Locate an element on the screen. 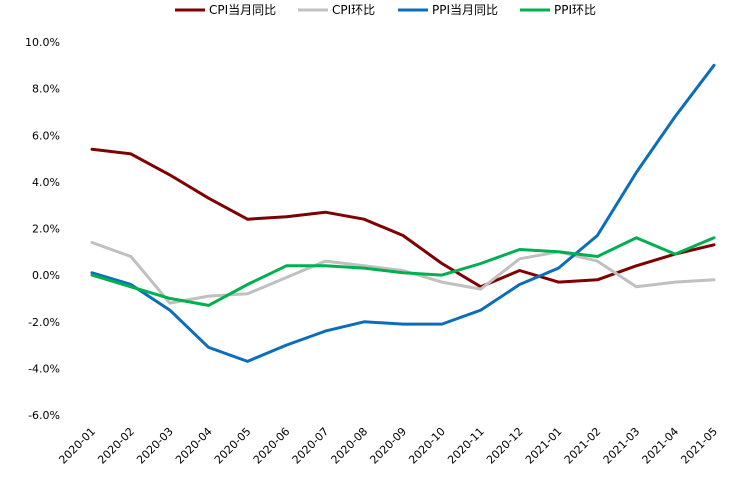 Image resolution: width=744 pixels, height=486 pixels. legend-label: CPI当月同比 is located at coordinates (242, 10).